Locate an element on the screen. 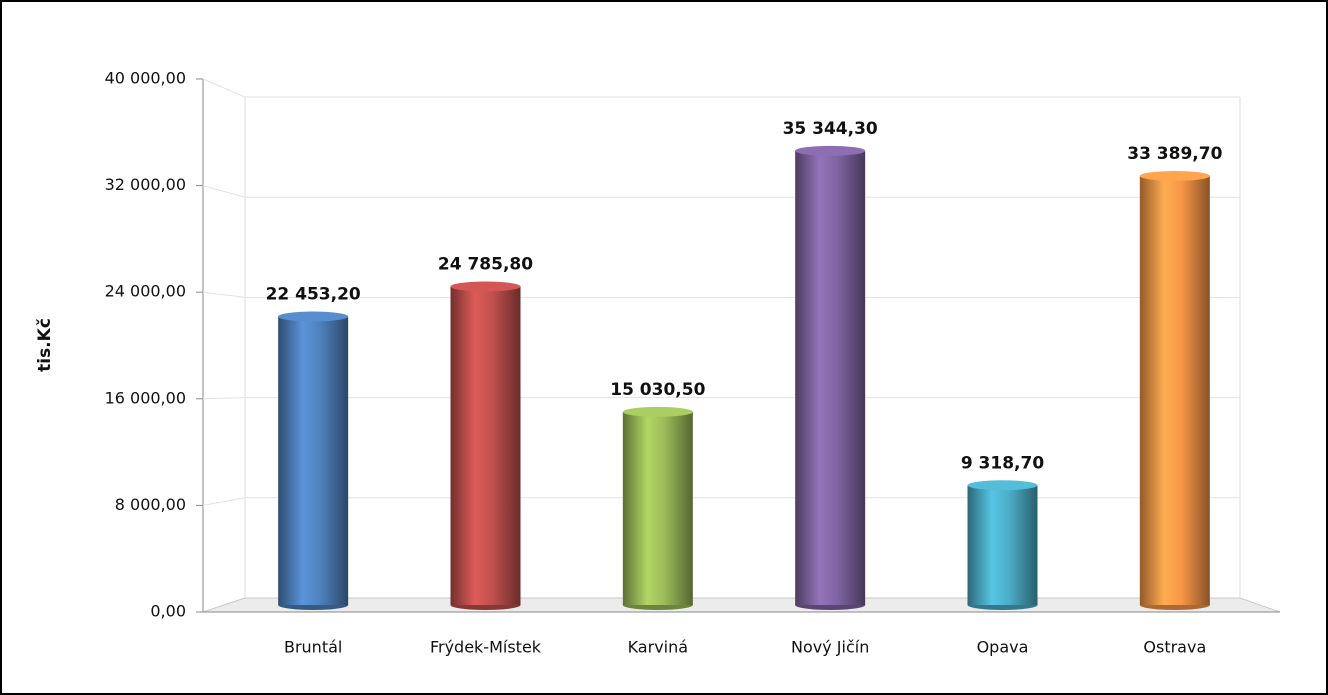 The image size is (1328, 695). floor is located at coordinates (741, 605).